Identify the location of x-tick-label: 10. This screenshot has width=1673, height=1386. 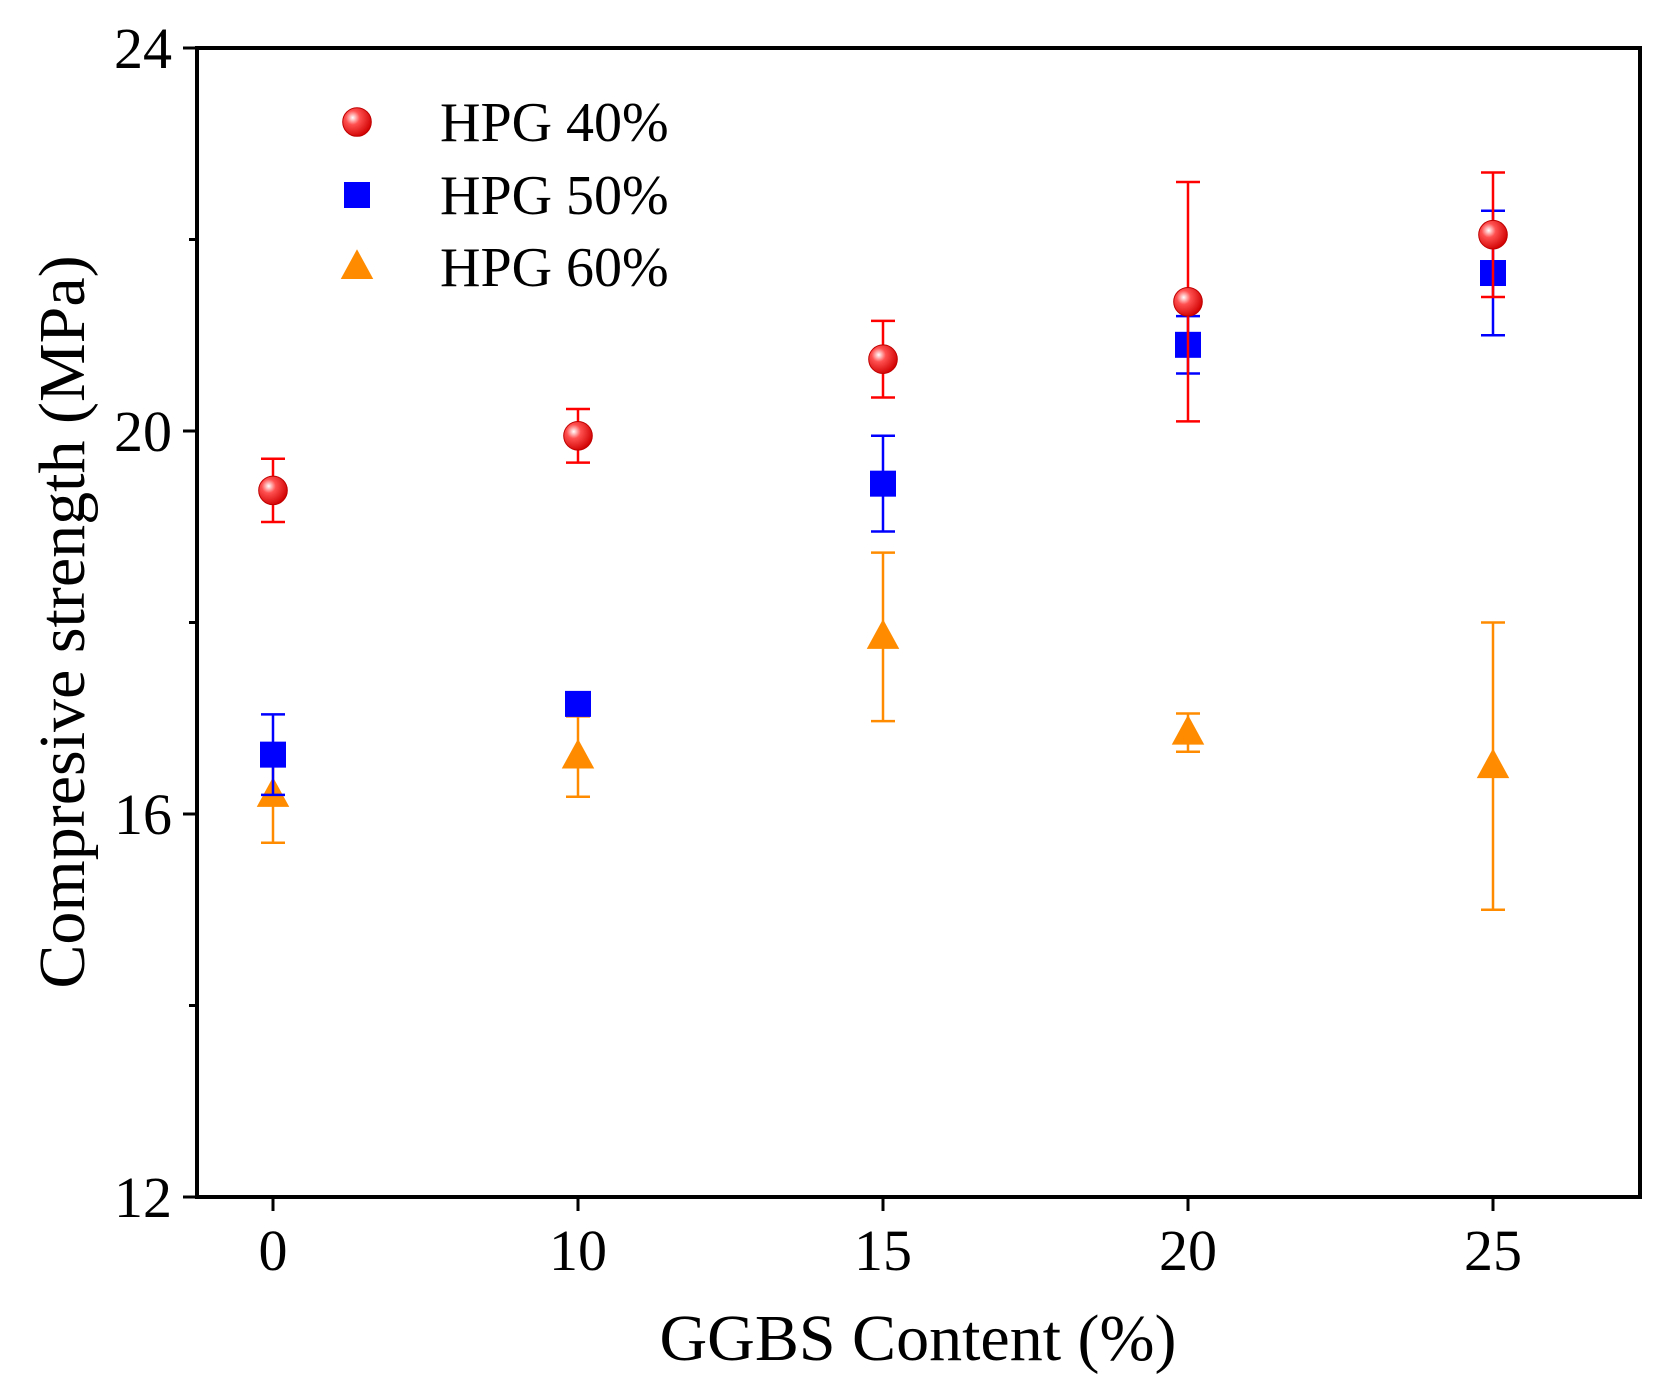
(578, 1250).